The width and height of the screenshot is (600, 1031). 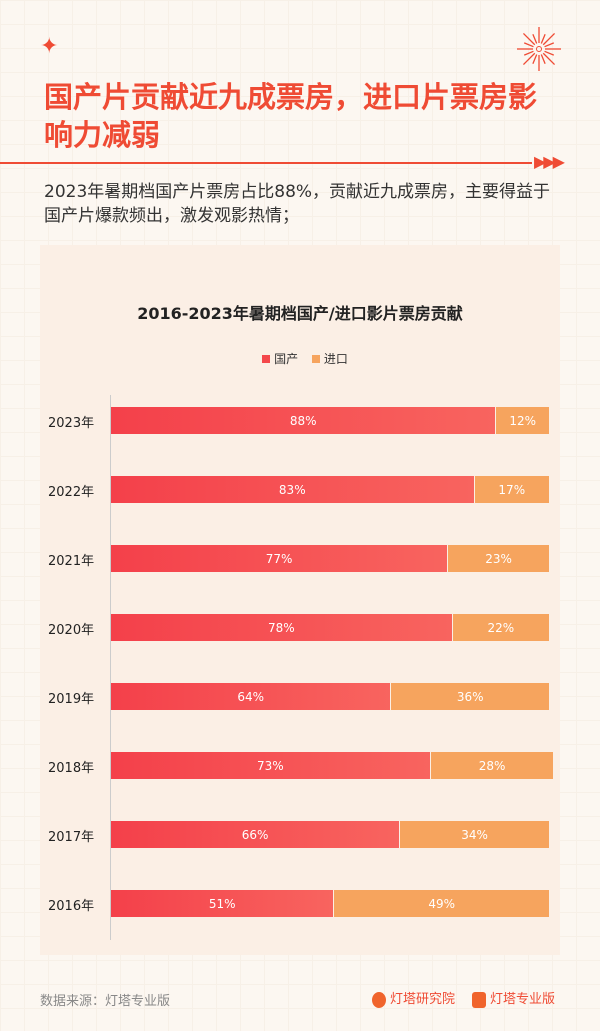 I want to click on data-source: 数据来源：灯塔专业版, so click(x=105, y=1001).